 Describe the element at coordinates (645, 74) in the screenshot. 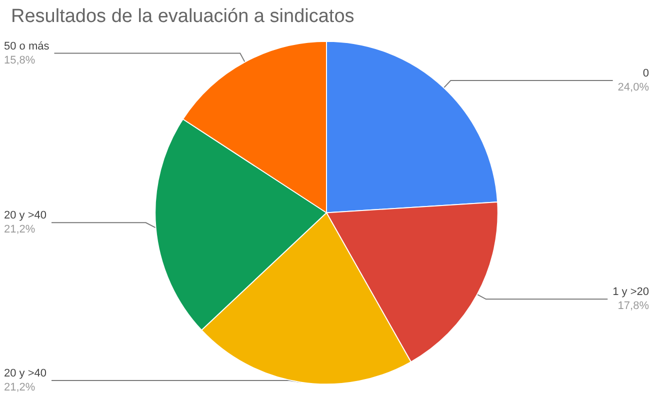

I see `slice-label: 0` at that location.